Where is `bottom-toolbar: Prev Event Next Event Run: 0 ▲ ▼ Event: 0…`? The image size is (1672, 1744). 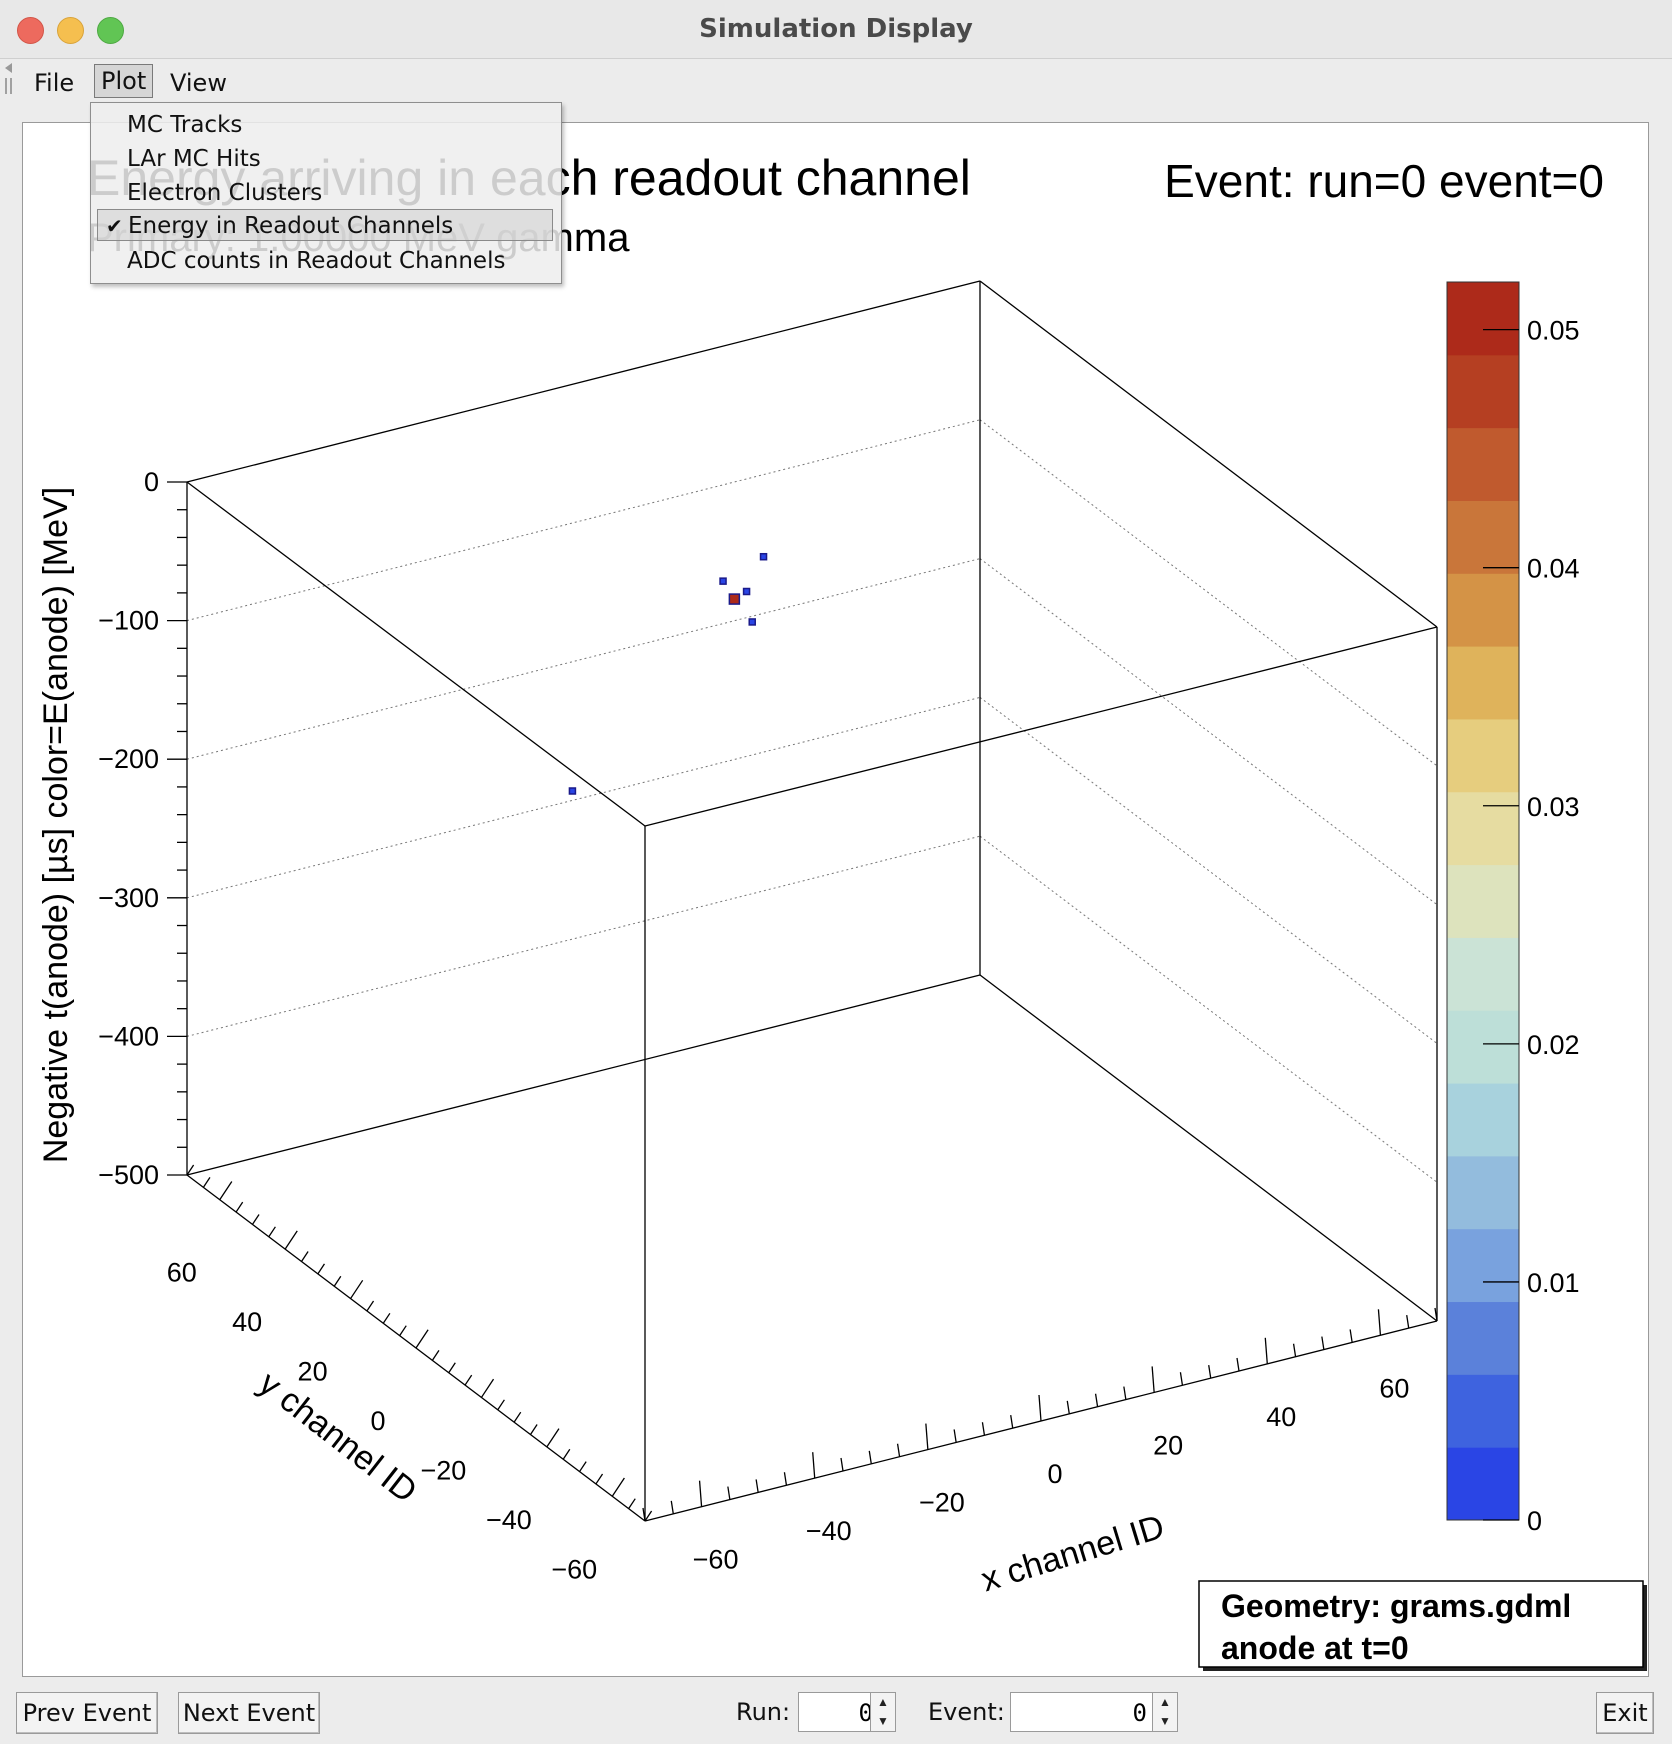
bottom-toolbar: Prev Event Next Event Run: 0 ▲ ▼ Event: 0… is located at coordinates (836, 1712).